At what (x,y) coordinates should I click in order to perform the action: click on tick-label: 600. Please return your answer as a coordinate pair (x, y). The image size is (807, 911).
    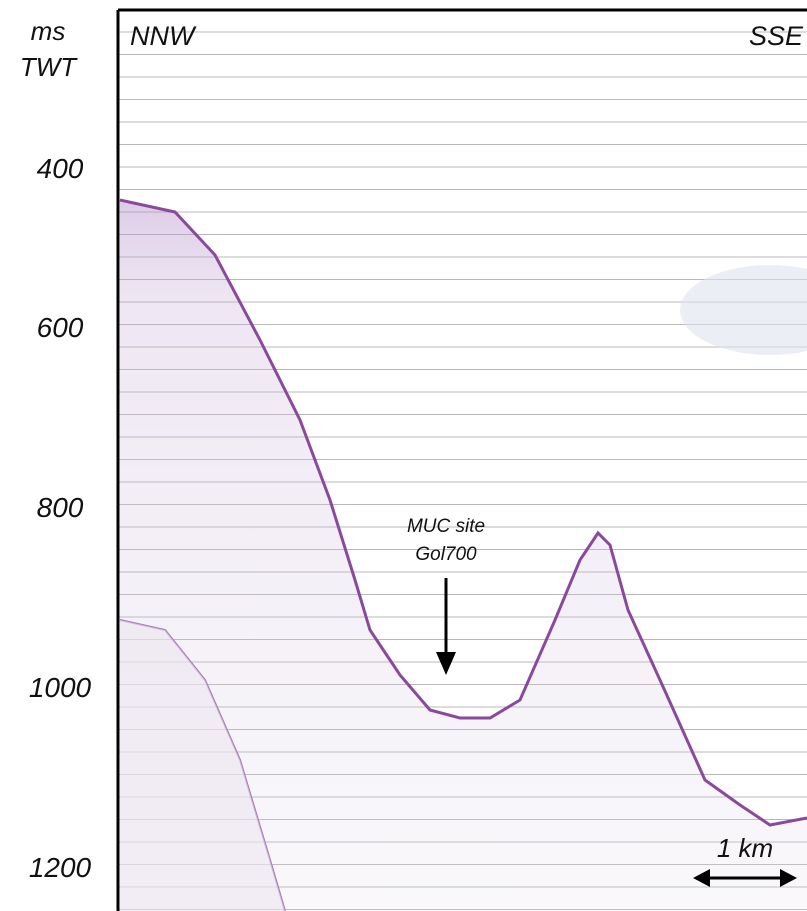
    Looking at the image, I should click on (60, 327).